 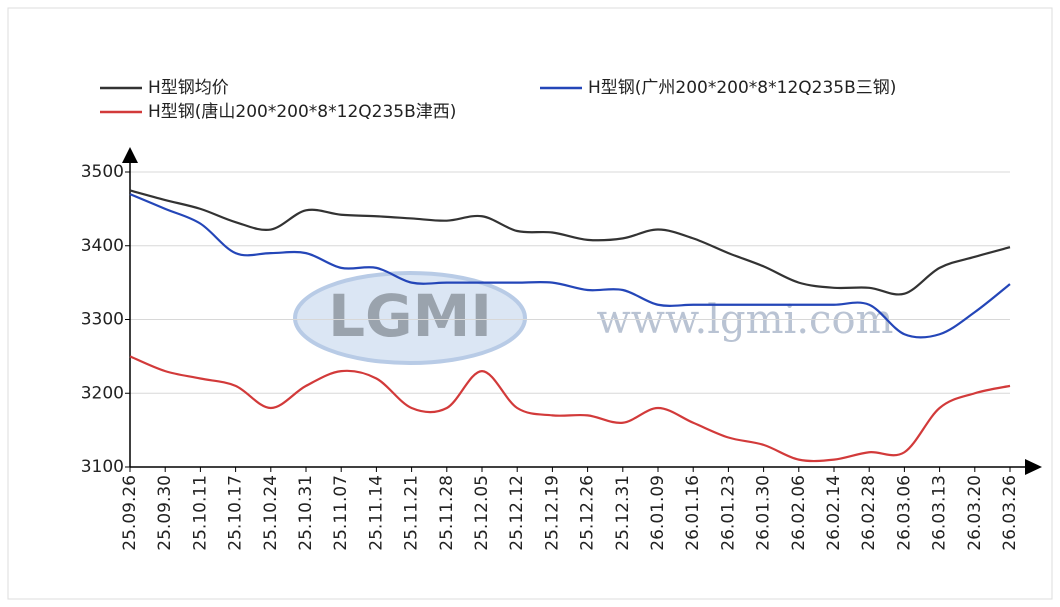 I want to click on x-tick-label: 25.10.24, so click(x=271, y=513).